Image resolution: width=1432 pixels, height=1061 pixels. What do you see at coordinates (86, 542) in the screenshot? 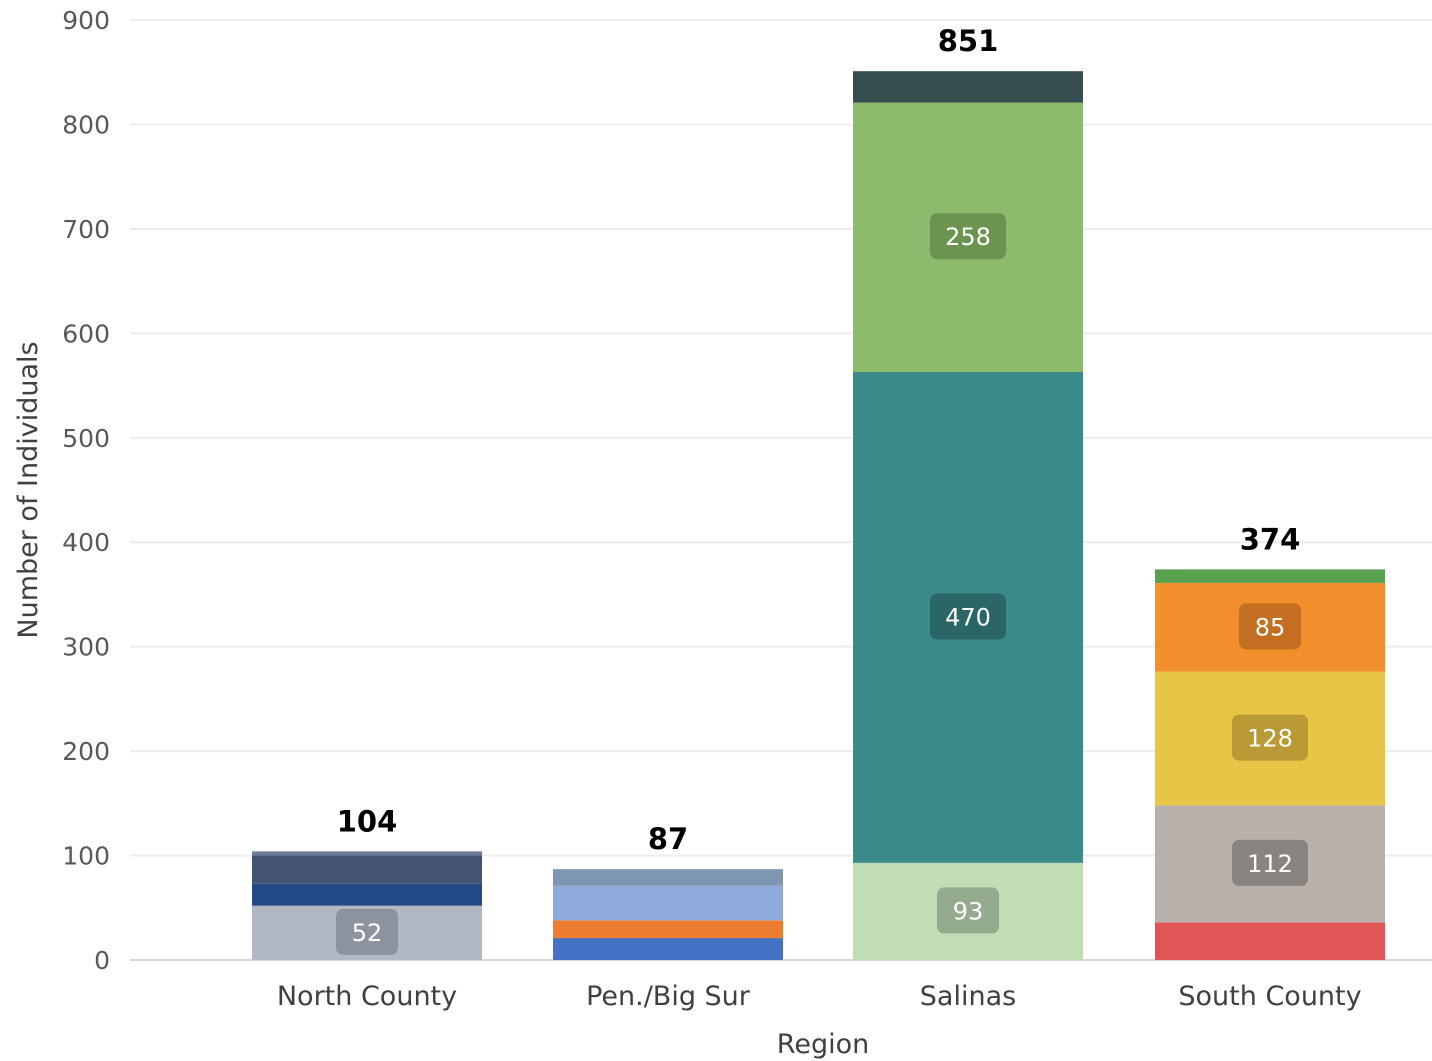
I see `y-tick-label: 400` at bounding box center [86, 542].